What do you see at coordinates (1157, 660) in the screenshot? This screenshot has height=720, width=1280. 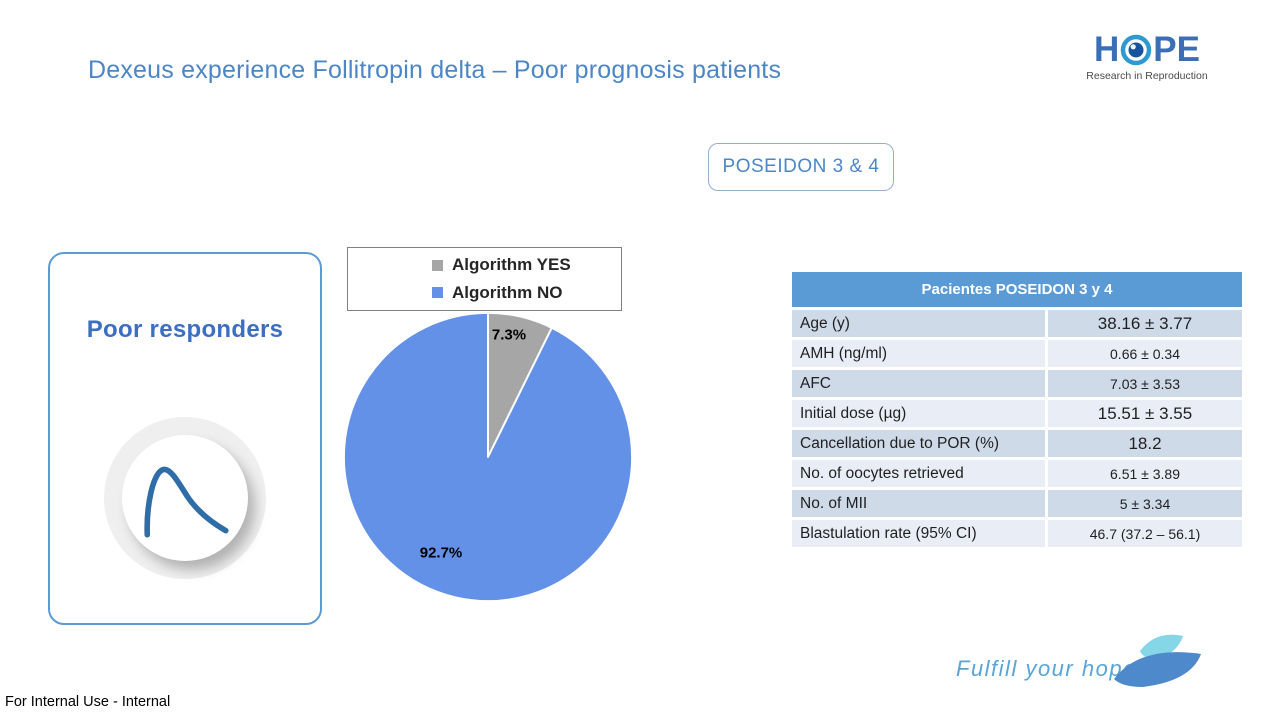 I see `leaf-icon` at bounding box center [1157, 660].